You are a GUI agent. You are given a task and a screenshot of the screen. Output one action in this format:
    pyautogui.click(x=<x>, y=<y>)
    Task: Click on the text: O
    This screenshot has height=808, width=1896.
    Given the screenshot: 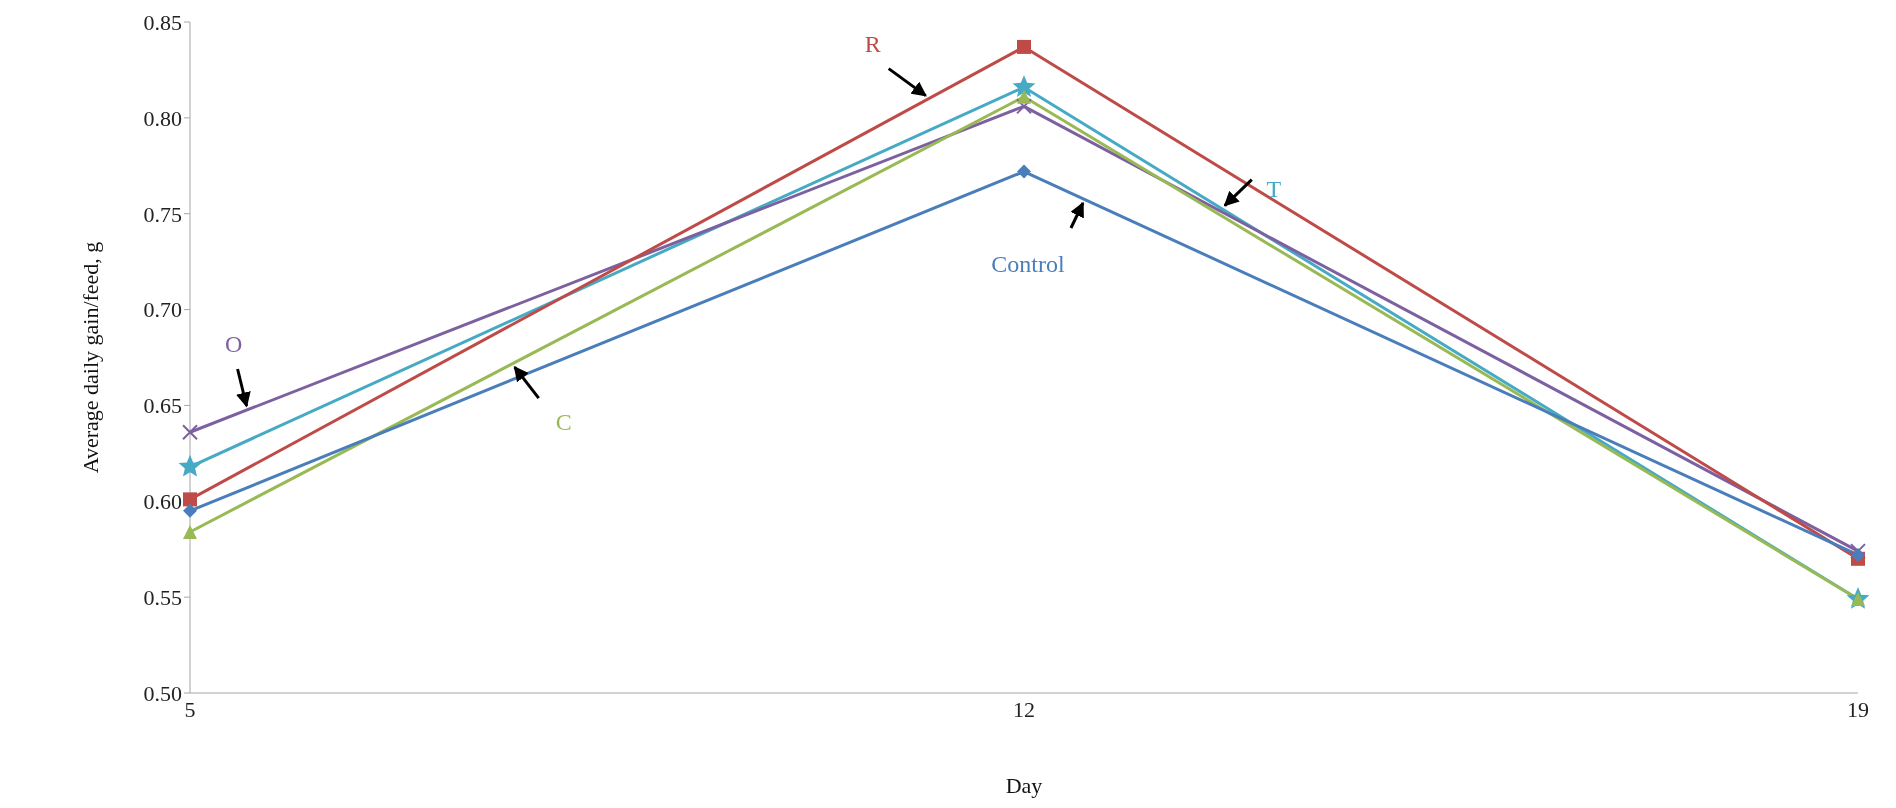 What is the action you would take?
    pyautogui.click(x=233, y=344)
    